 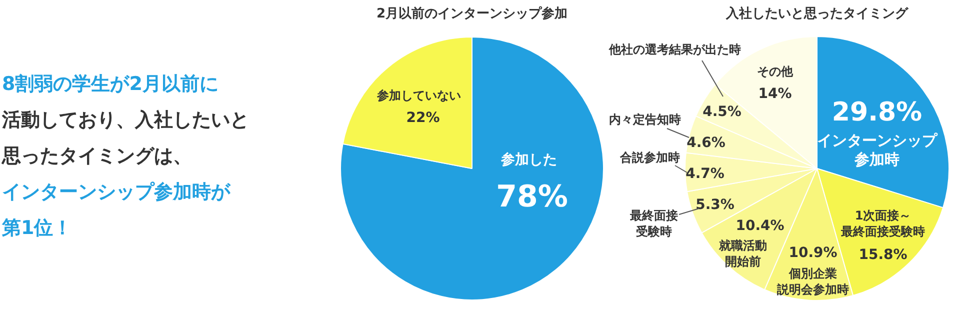 I want to click on data-label: 5.3%, so click(x=715, y=205).